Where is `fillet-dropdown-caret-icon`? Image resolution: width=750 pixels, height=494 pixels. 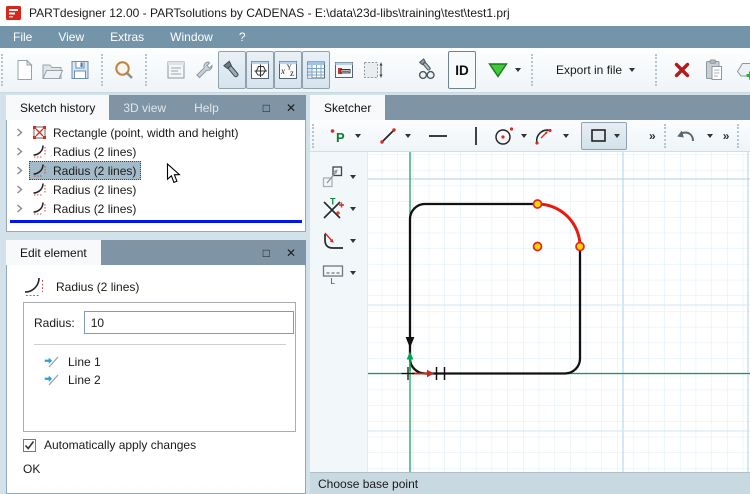
fillet-dropdown-caret-icon is located at coordinates (353, 241).